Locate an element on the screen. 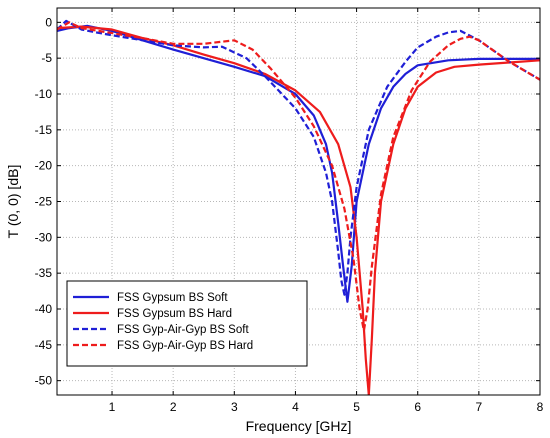 This screenshot has height=438, width=550. y-tick-label: -25 is located at coordinates (44, 202).